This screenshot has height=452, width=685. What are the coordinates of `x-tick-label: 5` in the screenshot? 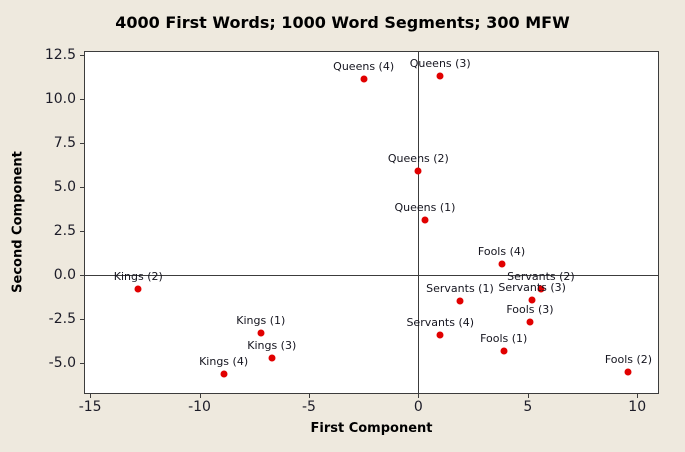 It's located at (528, 407).